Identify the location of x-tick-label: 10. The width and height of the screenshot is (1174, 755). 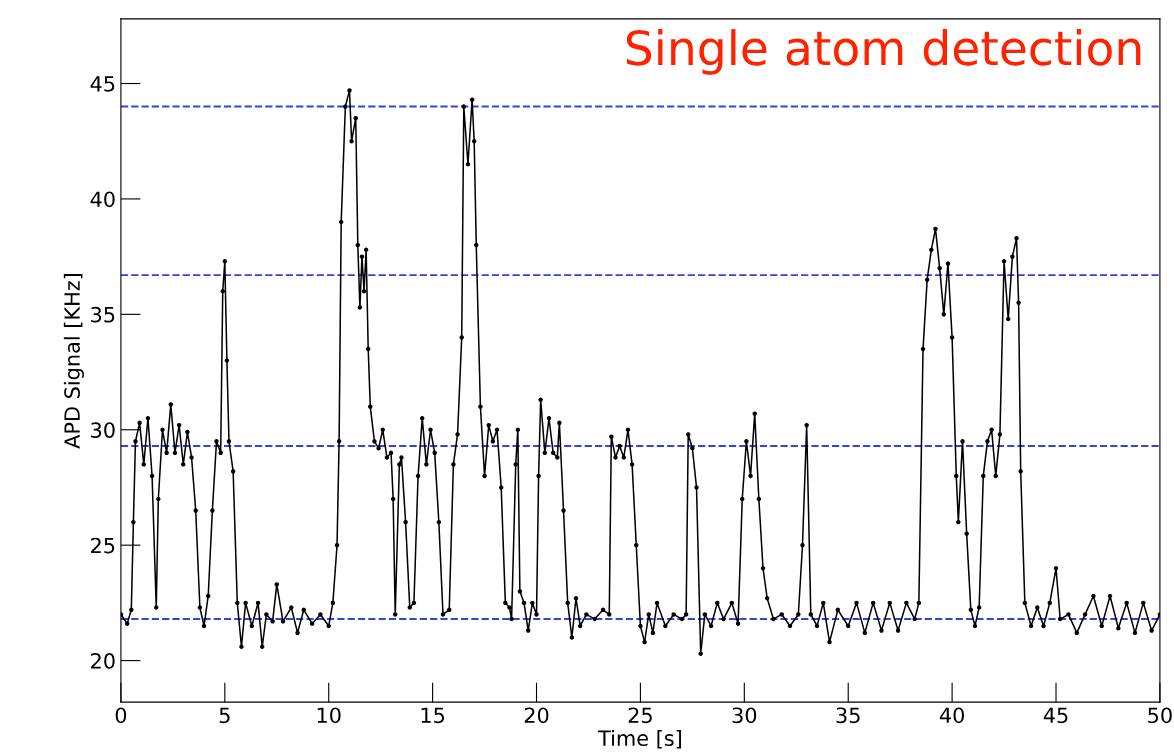
(329, 715).